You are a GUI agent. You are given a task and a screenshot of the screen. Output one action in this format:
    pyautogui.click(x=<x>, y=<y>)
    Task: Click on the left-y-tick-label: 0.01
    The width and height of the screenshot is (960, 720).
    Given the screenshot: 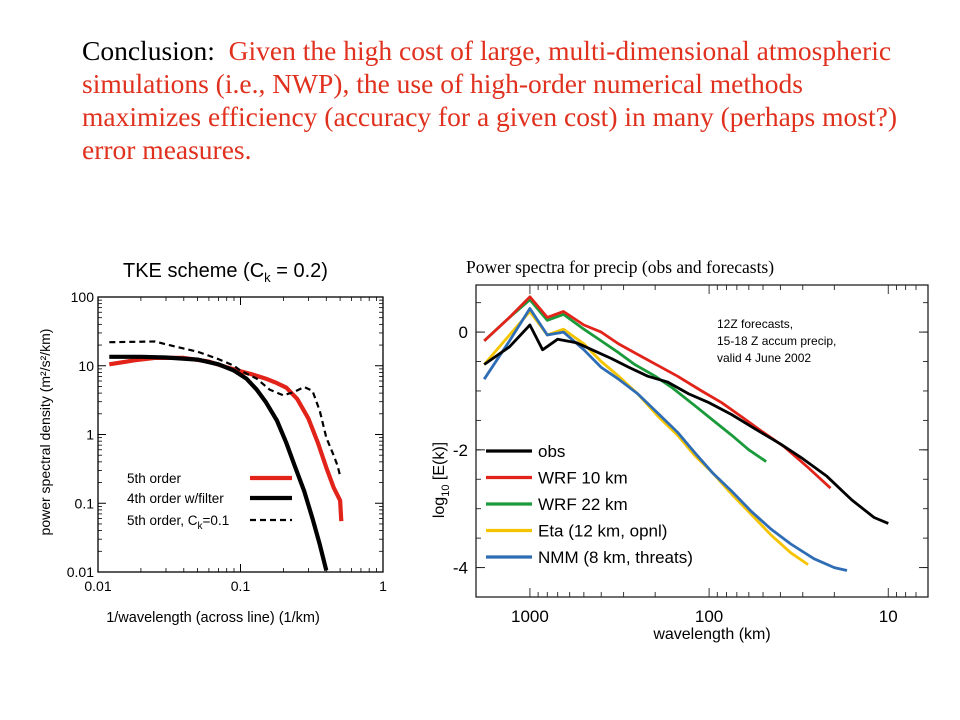 What is the action you would take?
    pyautogui.click(x=80, y=572)
    